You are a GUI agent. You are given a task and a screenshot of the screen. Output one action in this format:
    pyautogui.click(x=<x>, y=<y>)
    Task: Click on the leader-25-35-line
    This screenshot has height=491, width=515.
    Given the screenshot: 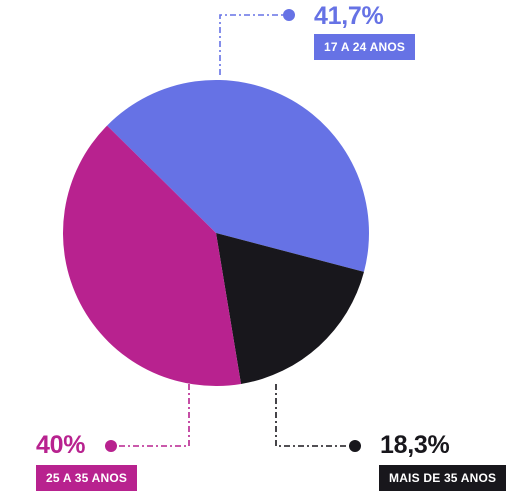 What is the action you would take?
    pyautogui.click(x=150, y=415)
    